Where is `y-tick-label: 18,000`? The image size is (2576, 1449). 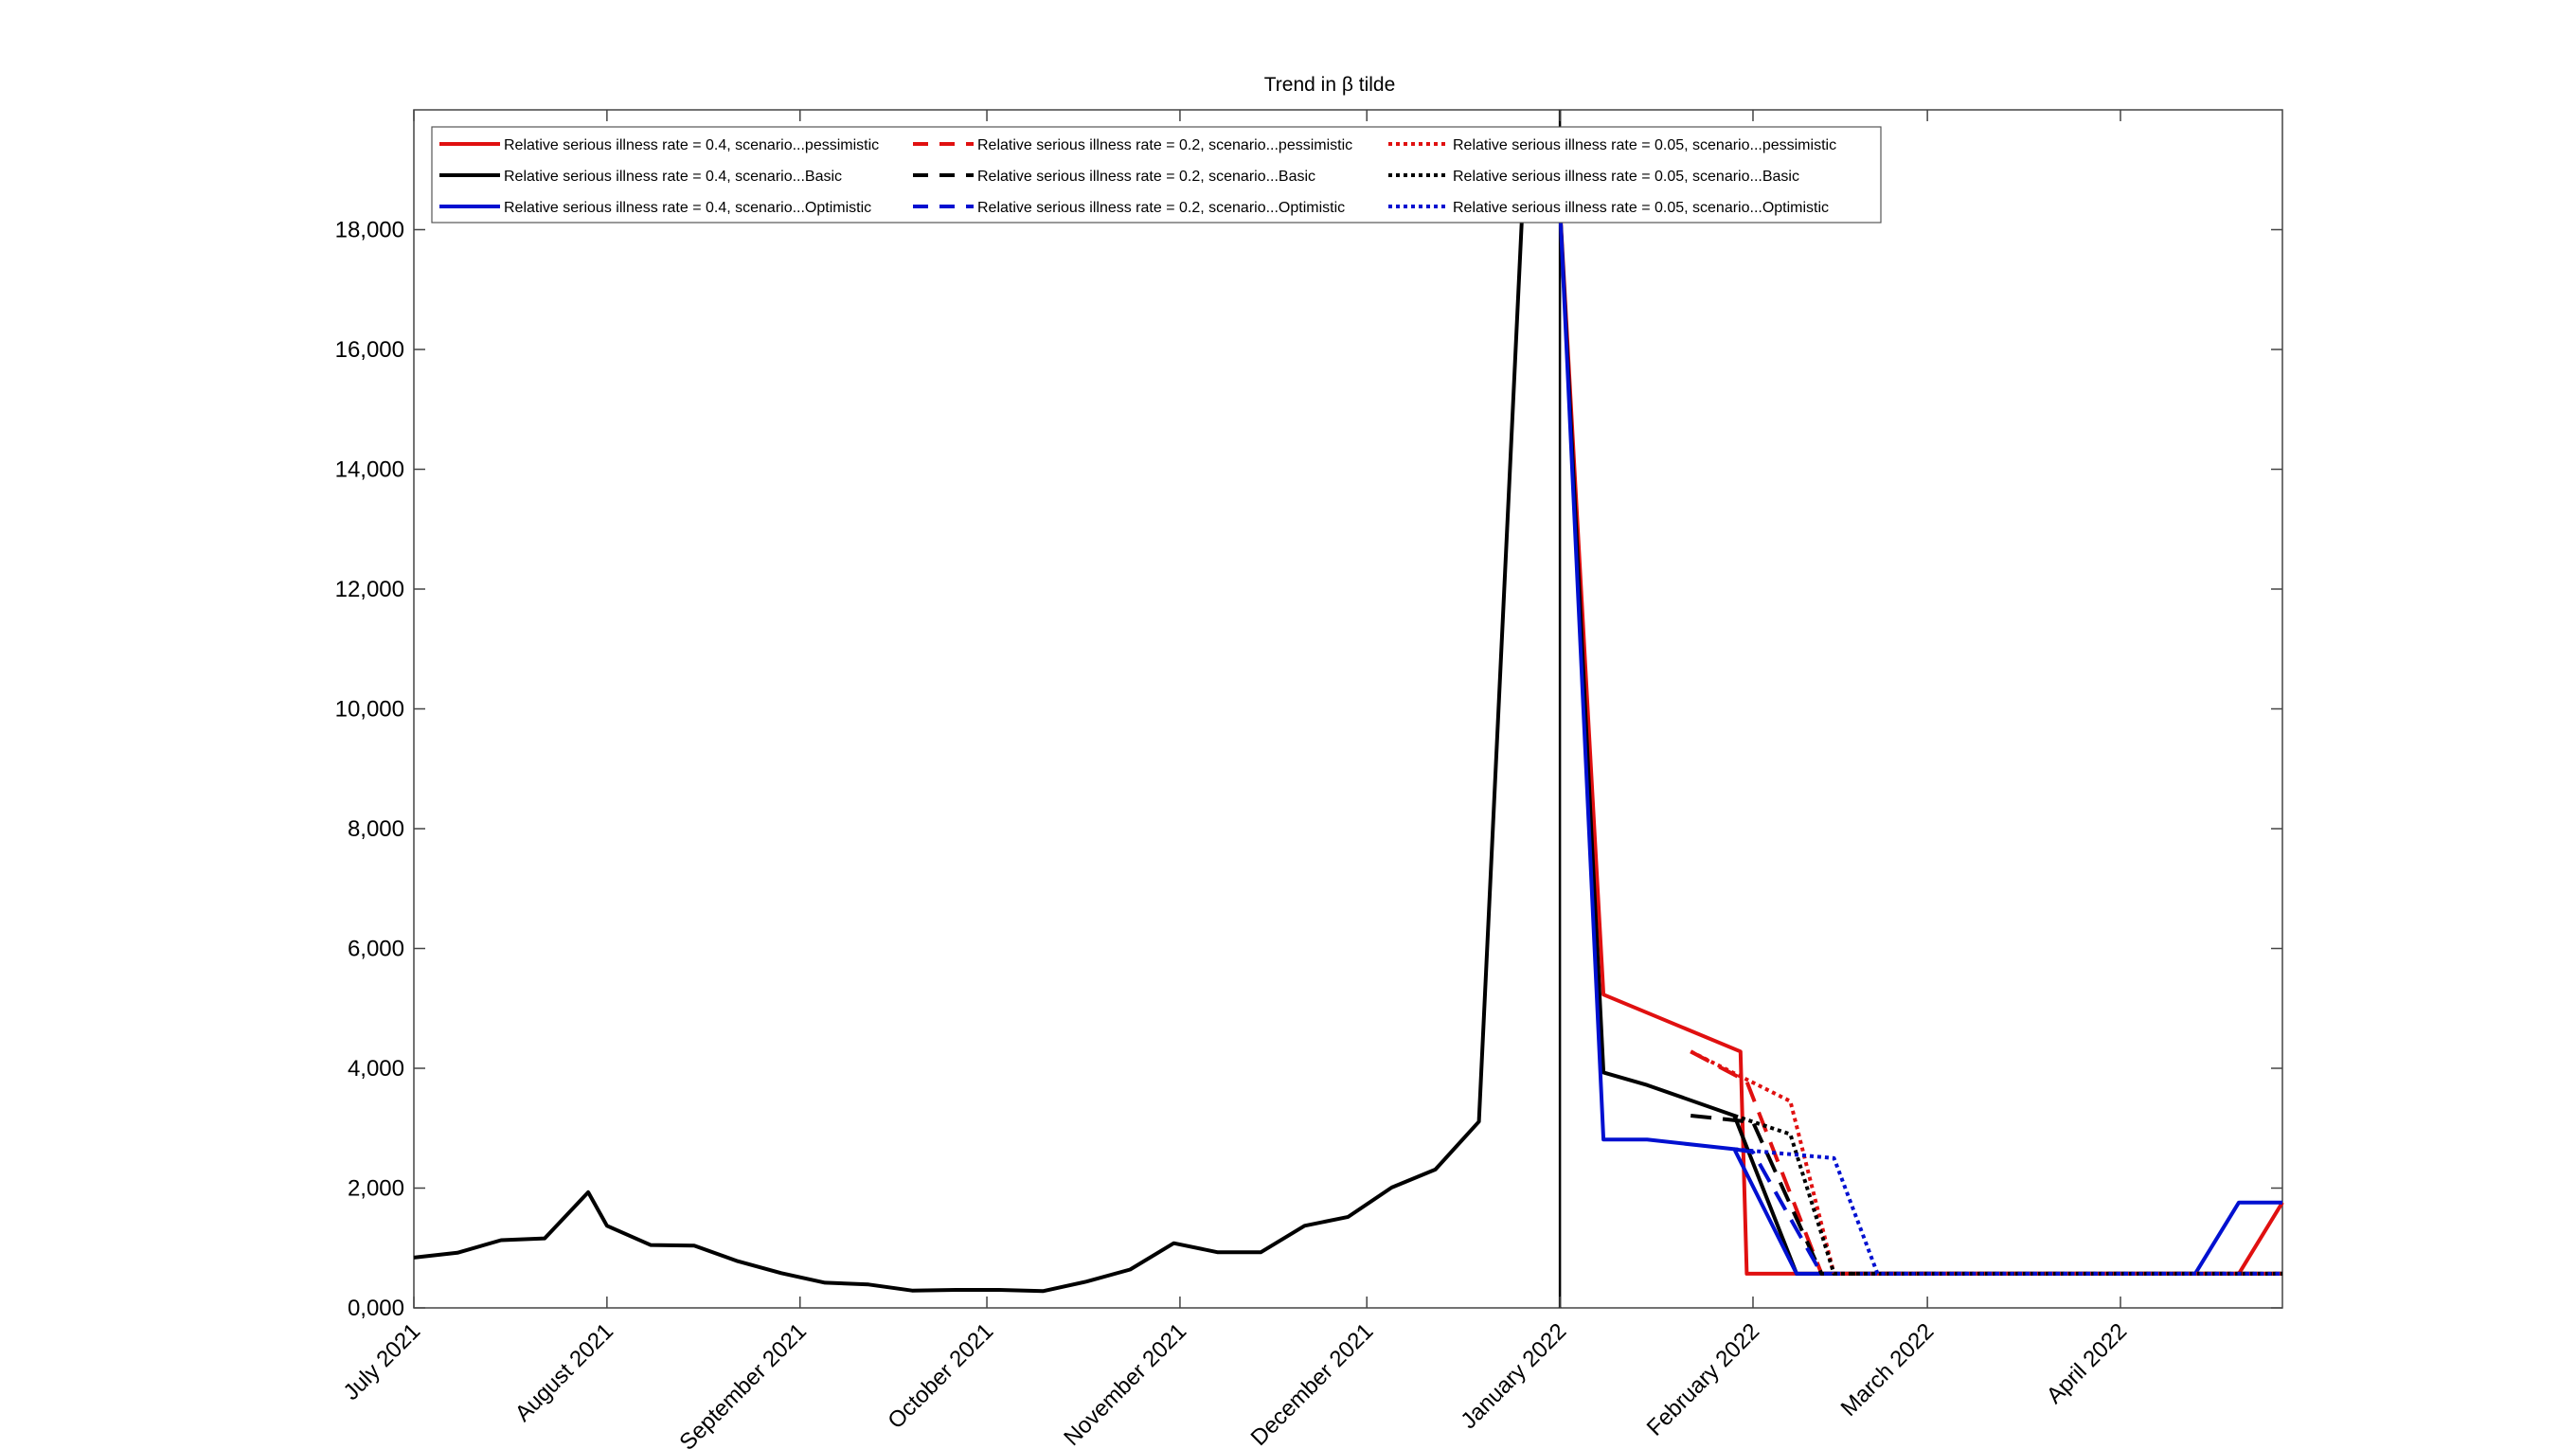
y-tick-label: 18,000 is located at coordinates (369, 230).